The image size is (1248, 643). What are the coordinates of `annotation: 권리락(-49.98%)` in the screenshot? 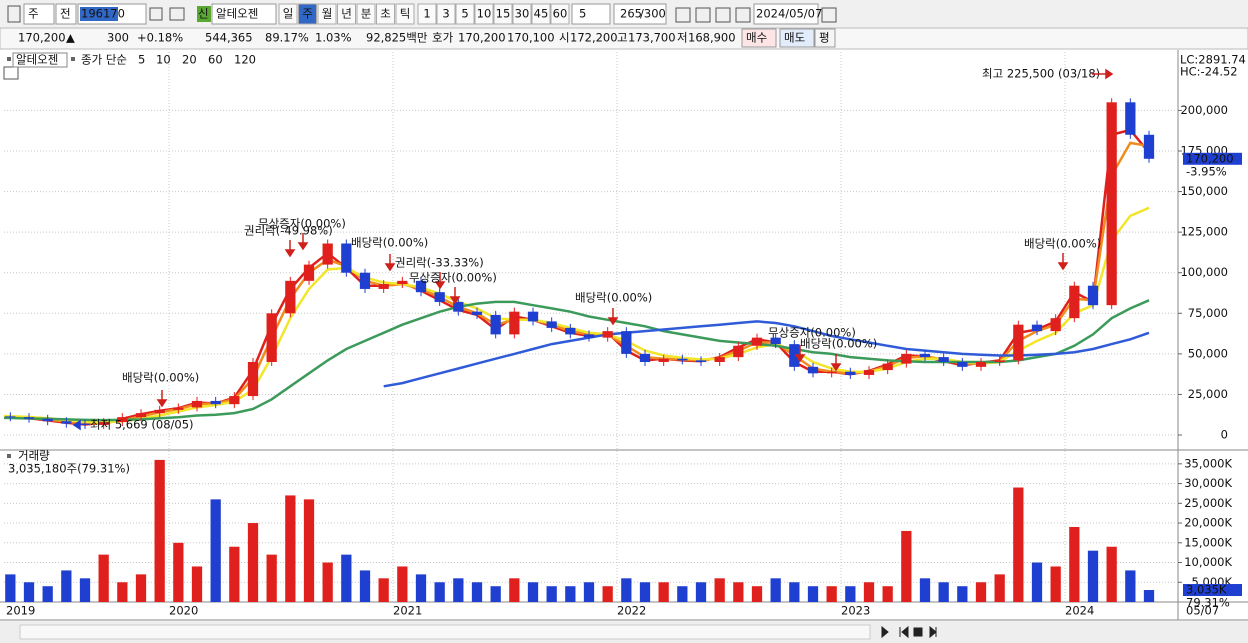 It's located at (288, 231).